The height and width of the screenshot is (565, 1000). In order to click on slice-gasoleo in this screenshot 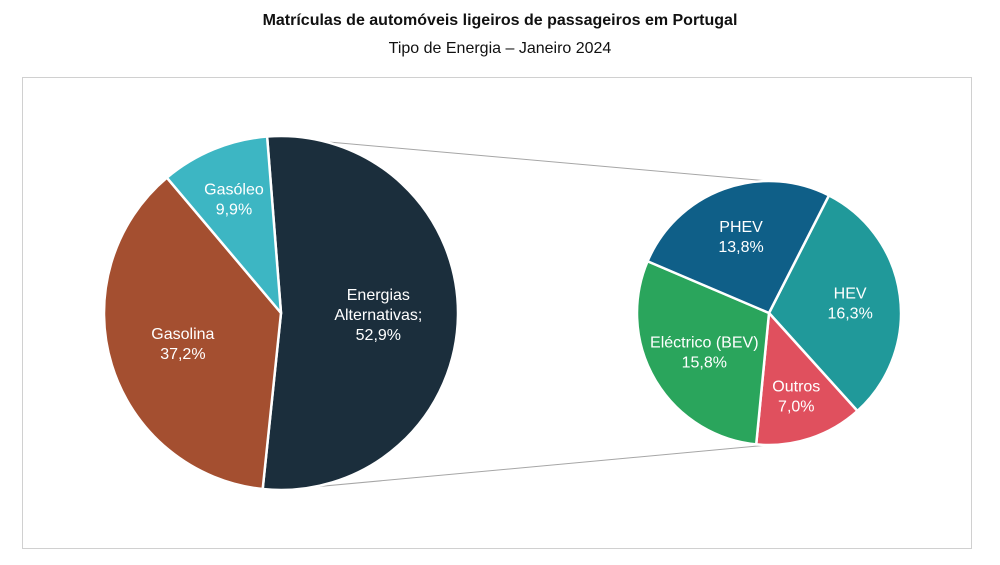, I will do `click(224, 225)`.